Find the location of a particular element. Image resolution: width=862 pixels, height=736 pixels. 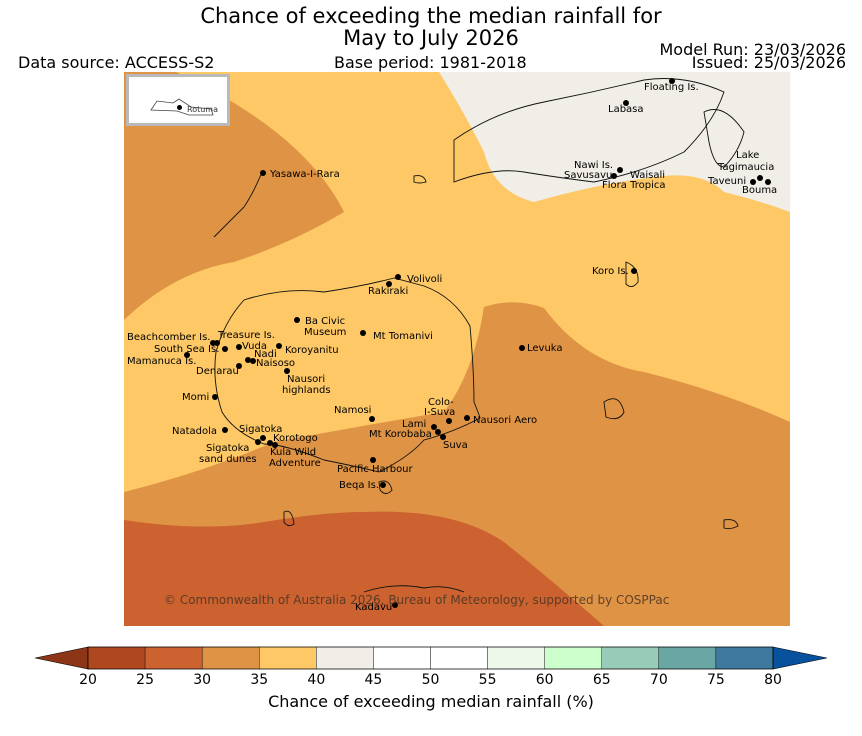

marker-denarau is located at coordinates (239, 366).